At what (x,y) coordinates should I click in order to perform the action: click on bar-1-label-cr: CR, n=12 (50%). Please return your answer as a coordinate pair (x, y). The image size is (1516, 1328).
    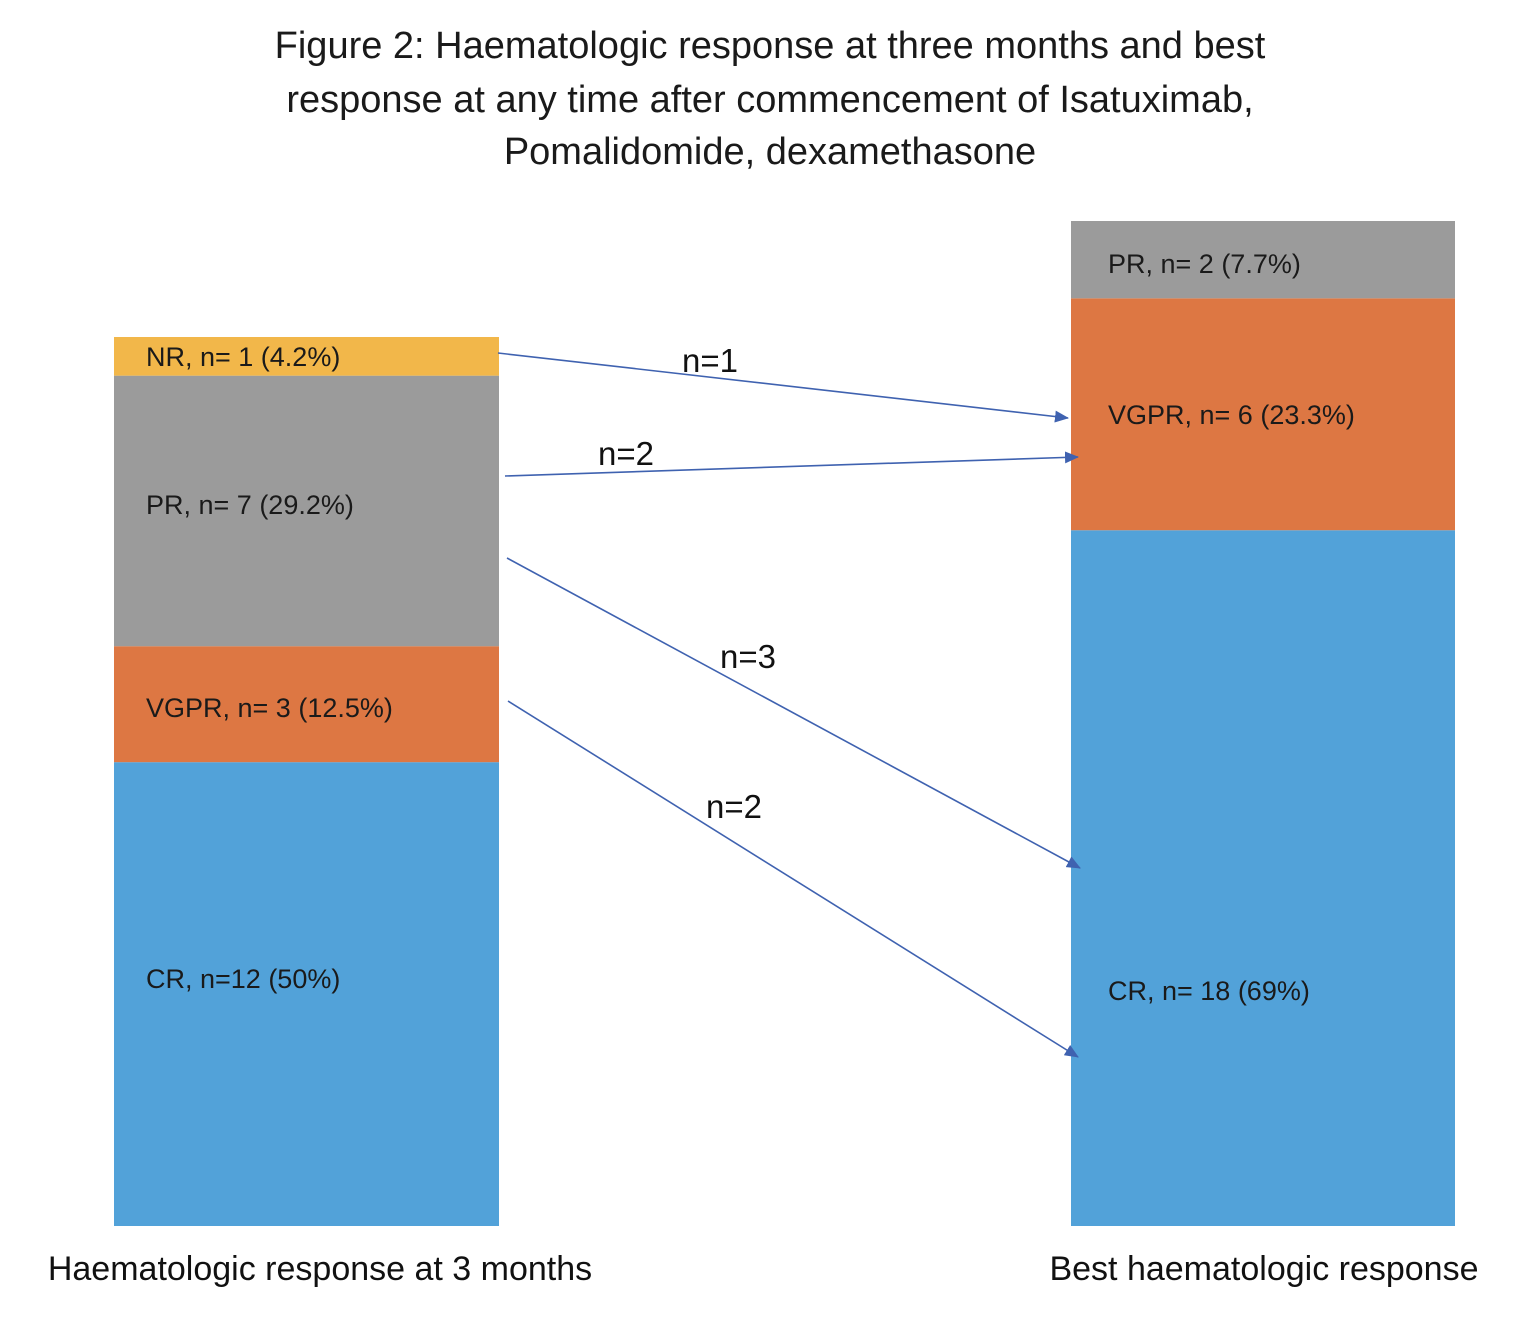
    Looking at the image, I should click on (243, 979).